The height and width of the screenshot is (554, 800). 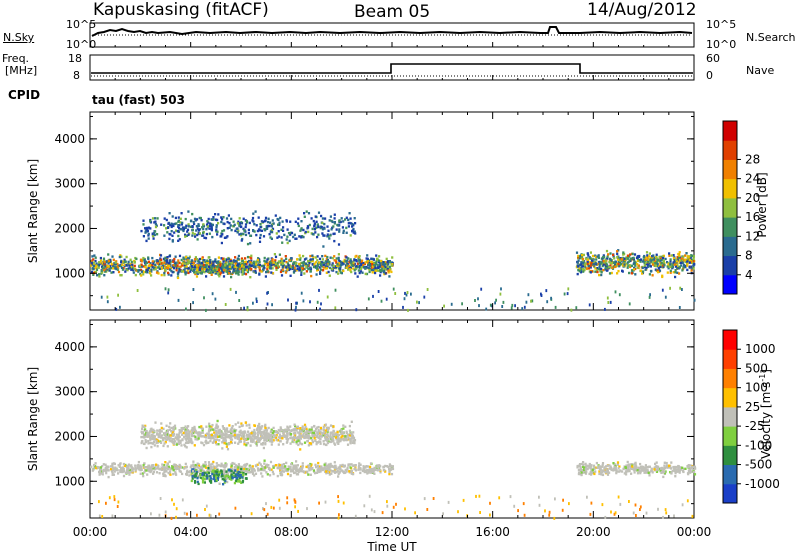 I want to click on nsky-label: N.Sky, so click(x=19, y=37).